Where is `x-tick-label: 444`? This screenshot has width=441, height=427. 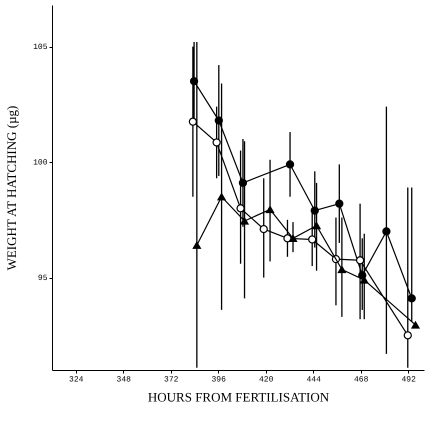 x-tick-label: 444 is located at coordinates (314, 380).